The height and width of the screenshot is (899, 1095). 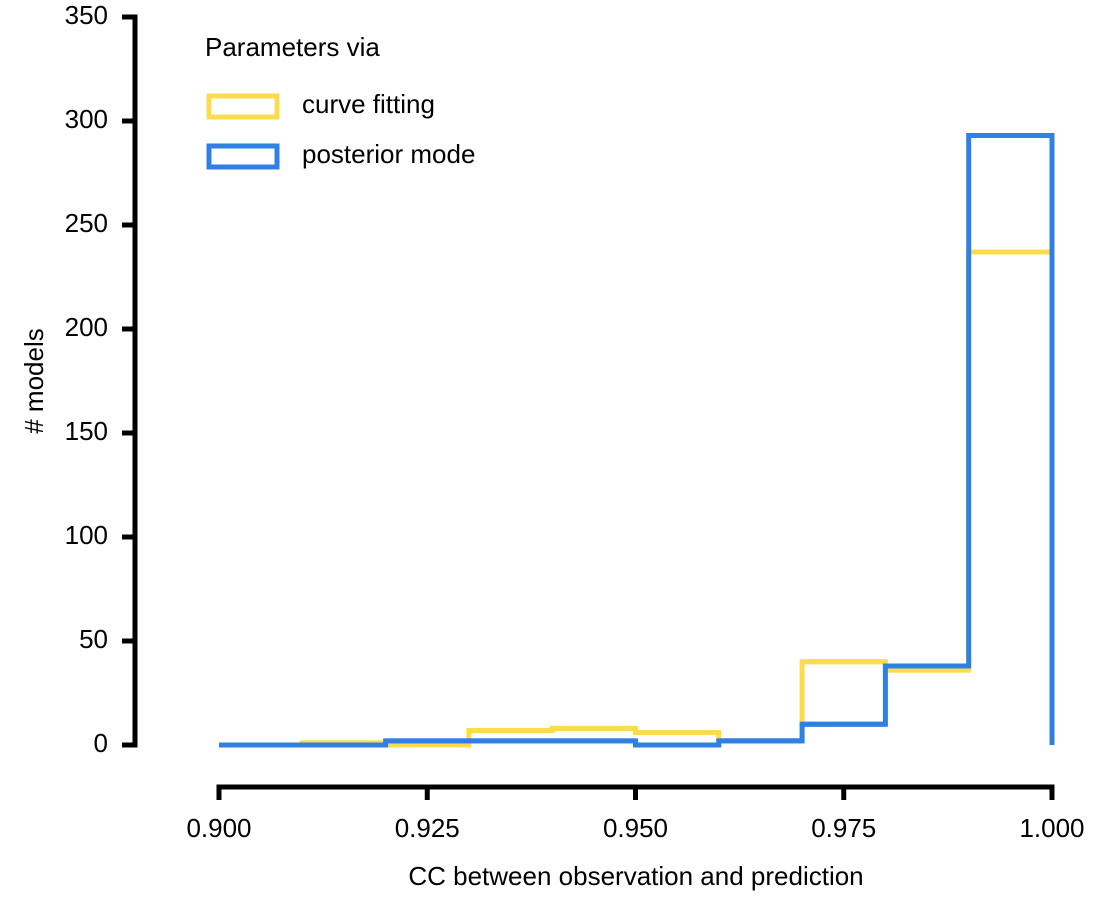 I want to click on legend-title: Parameters via, so click(x=292, y=47).